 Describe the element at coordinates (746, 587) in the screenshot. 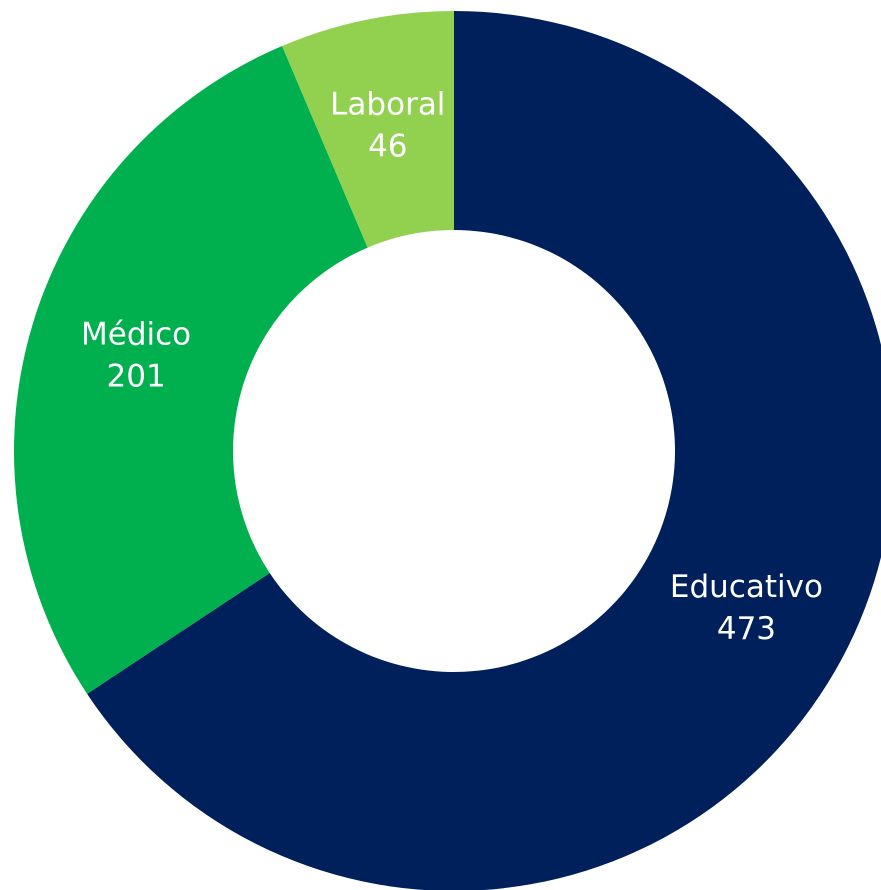

I see `slice-label-educativo: Educativo` at that location.